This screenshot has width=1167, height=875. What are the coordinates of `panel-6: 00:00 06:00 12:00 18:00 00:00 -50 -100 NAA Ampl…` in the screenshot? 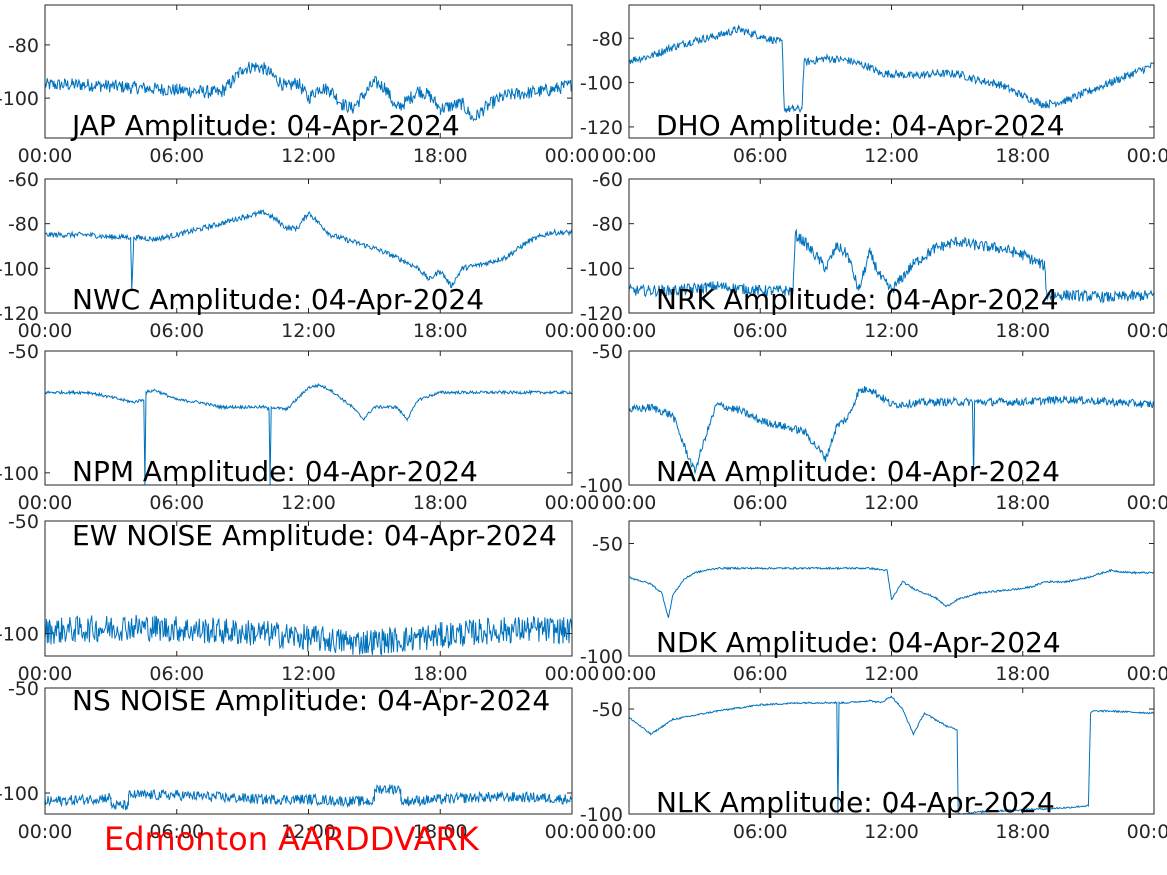 It's located at (873, 427).